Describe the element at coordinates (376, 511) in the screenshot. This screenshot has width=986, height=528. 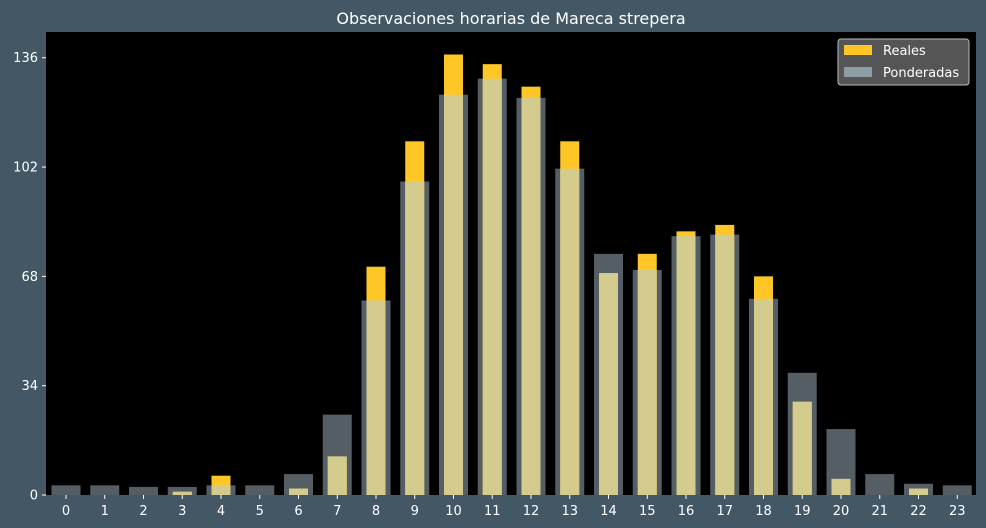
I see `x-tick-label: 8` at that location.